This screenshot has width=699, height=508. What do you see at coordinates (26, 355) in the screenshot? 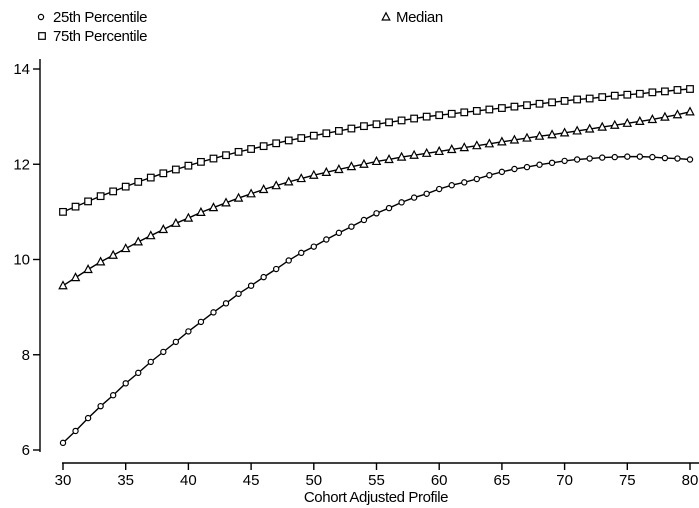
I see `y-tick-label: 8` at bounding box center [26, 355].